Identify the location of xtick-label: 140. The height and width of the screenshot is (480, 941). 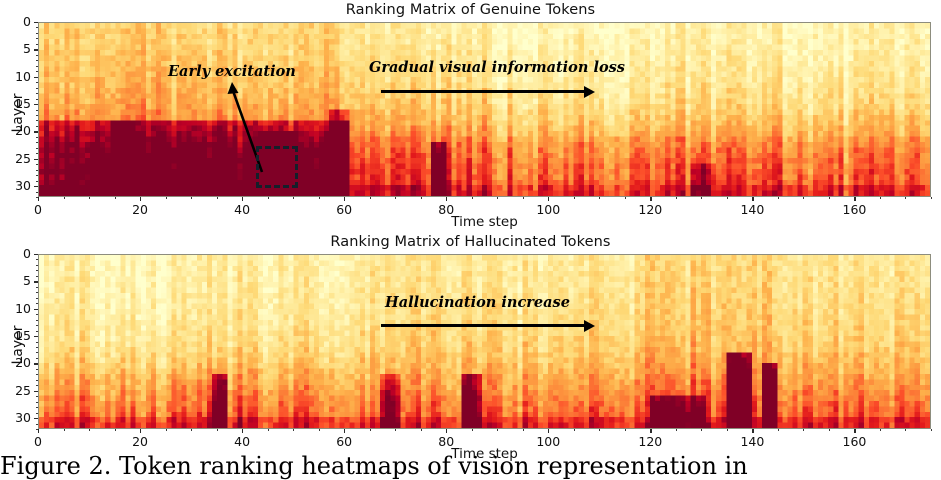
(752, 209).